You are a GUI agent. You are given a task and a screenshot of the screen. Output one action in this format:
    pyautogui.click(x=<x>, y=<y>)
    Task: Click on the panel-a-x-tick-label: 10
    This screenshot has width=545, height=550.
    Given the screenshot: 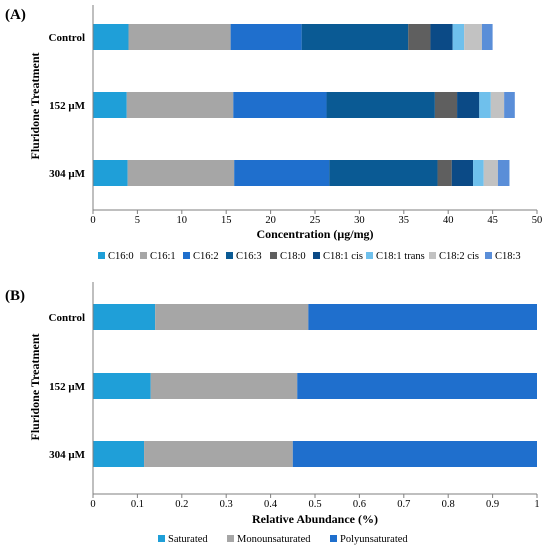 What is the action you would take?
    pyautogui.click(x=182, y=220)
    